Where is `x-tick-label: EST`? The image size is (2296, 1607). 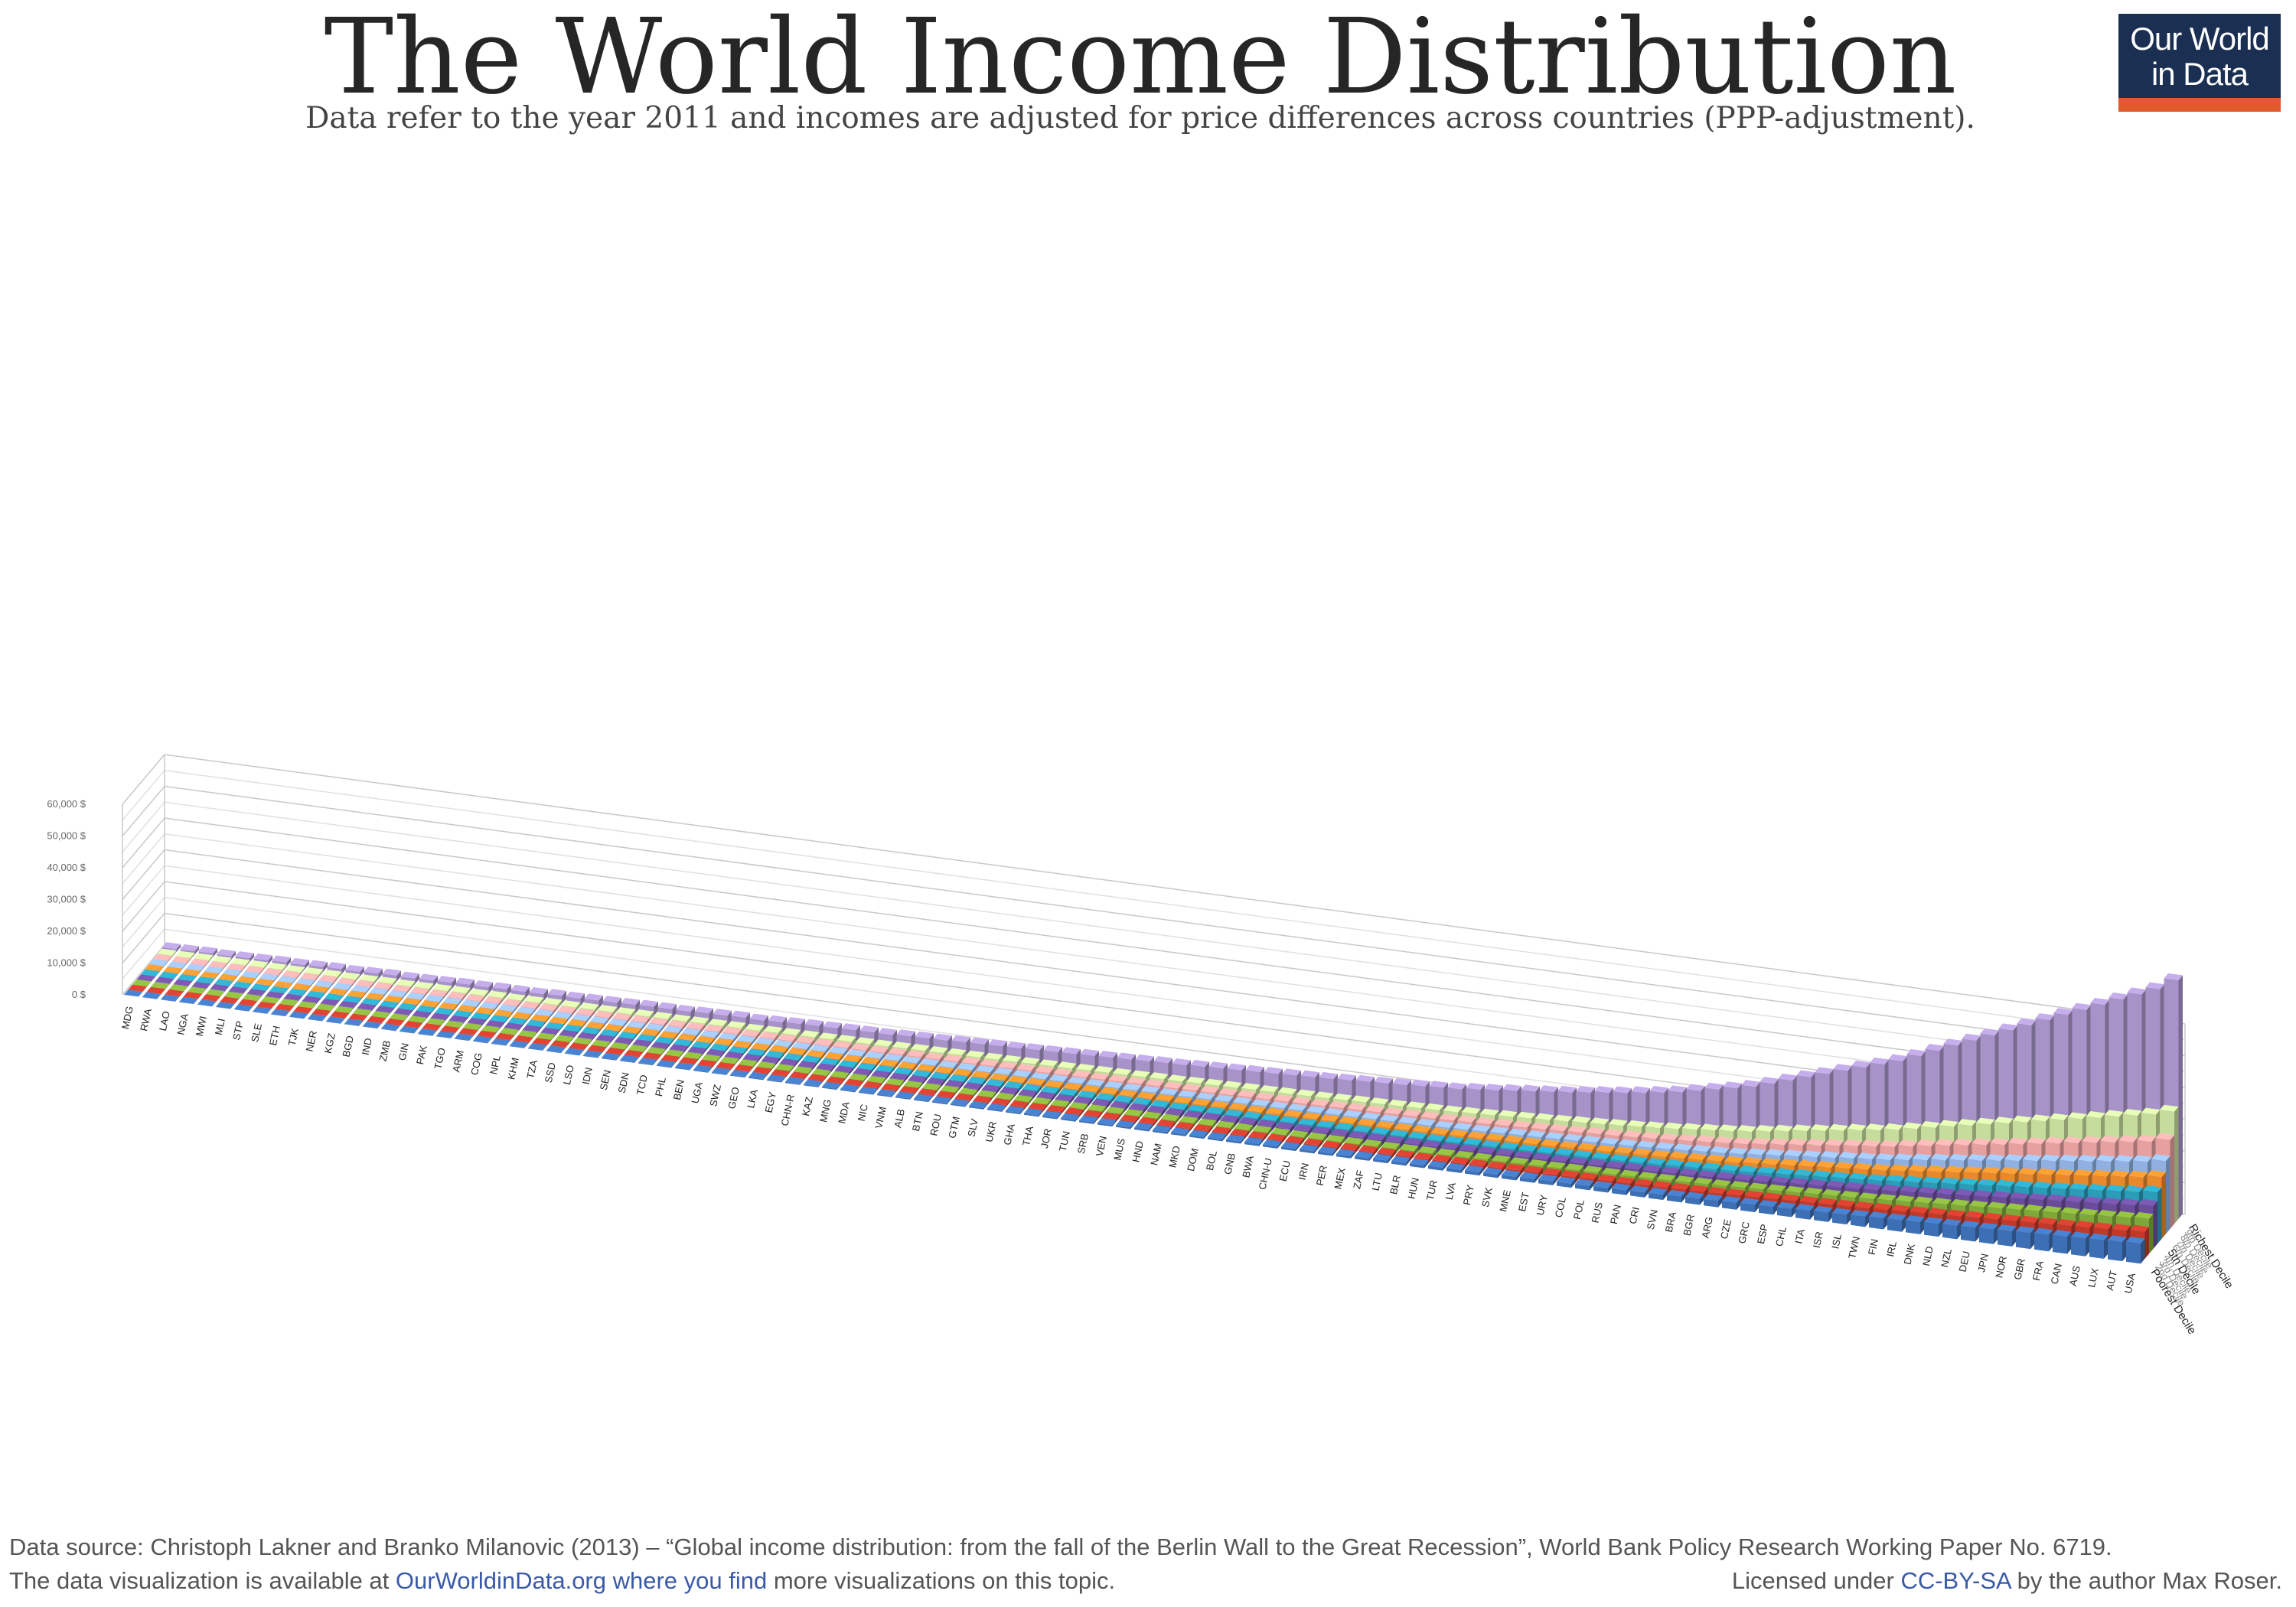 x-tick-label: EST is located at coordinates (1523, 1202).